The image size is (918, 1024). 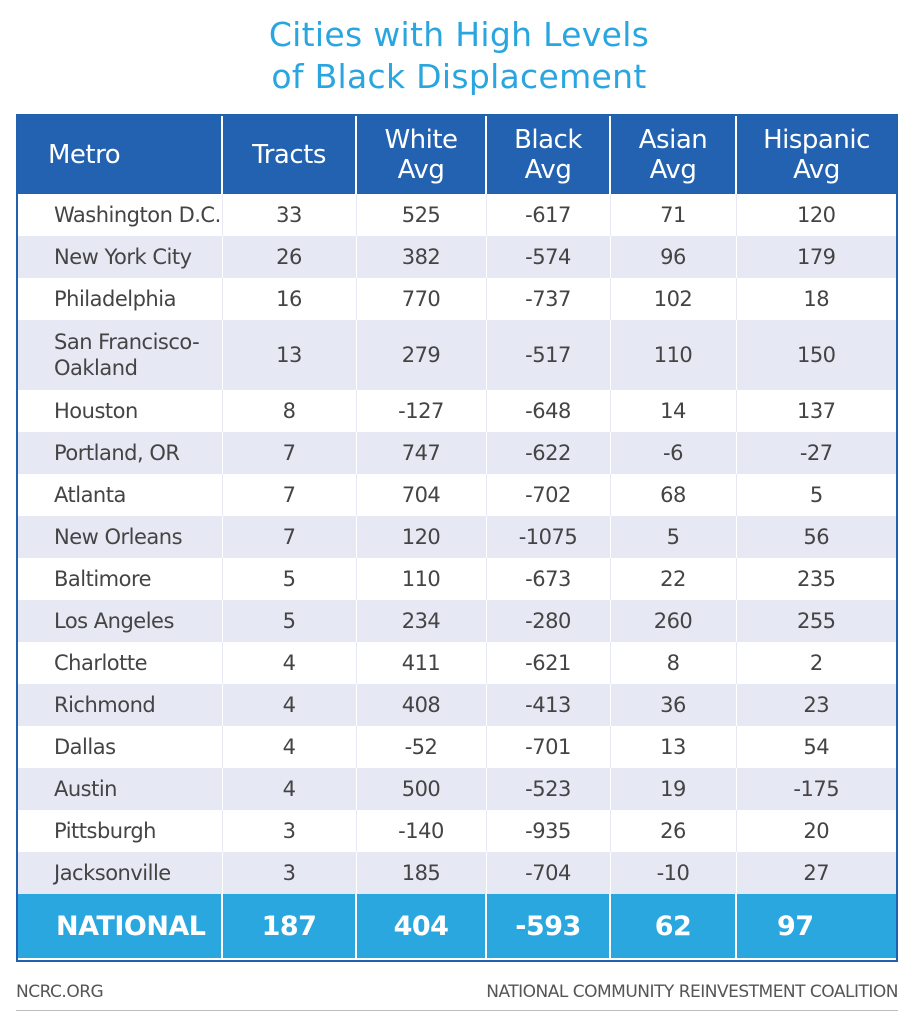 What do you see at coordinates (120, 621) in the screenshot?
I see `metro-cell: Los Angeles` at bounding box center [120, 621].